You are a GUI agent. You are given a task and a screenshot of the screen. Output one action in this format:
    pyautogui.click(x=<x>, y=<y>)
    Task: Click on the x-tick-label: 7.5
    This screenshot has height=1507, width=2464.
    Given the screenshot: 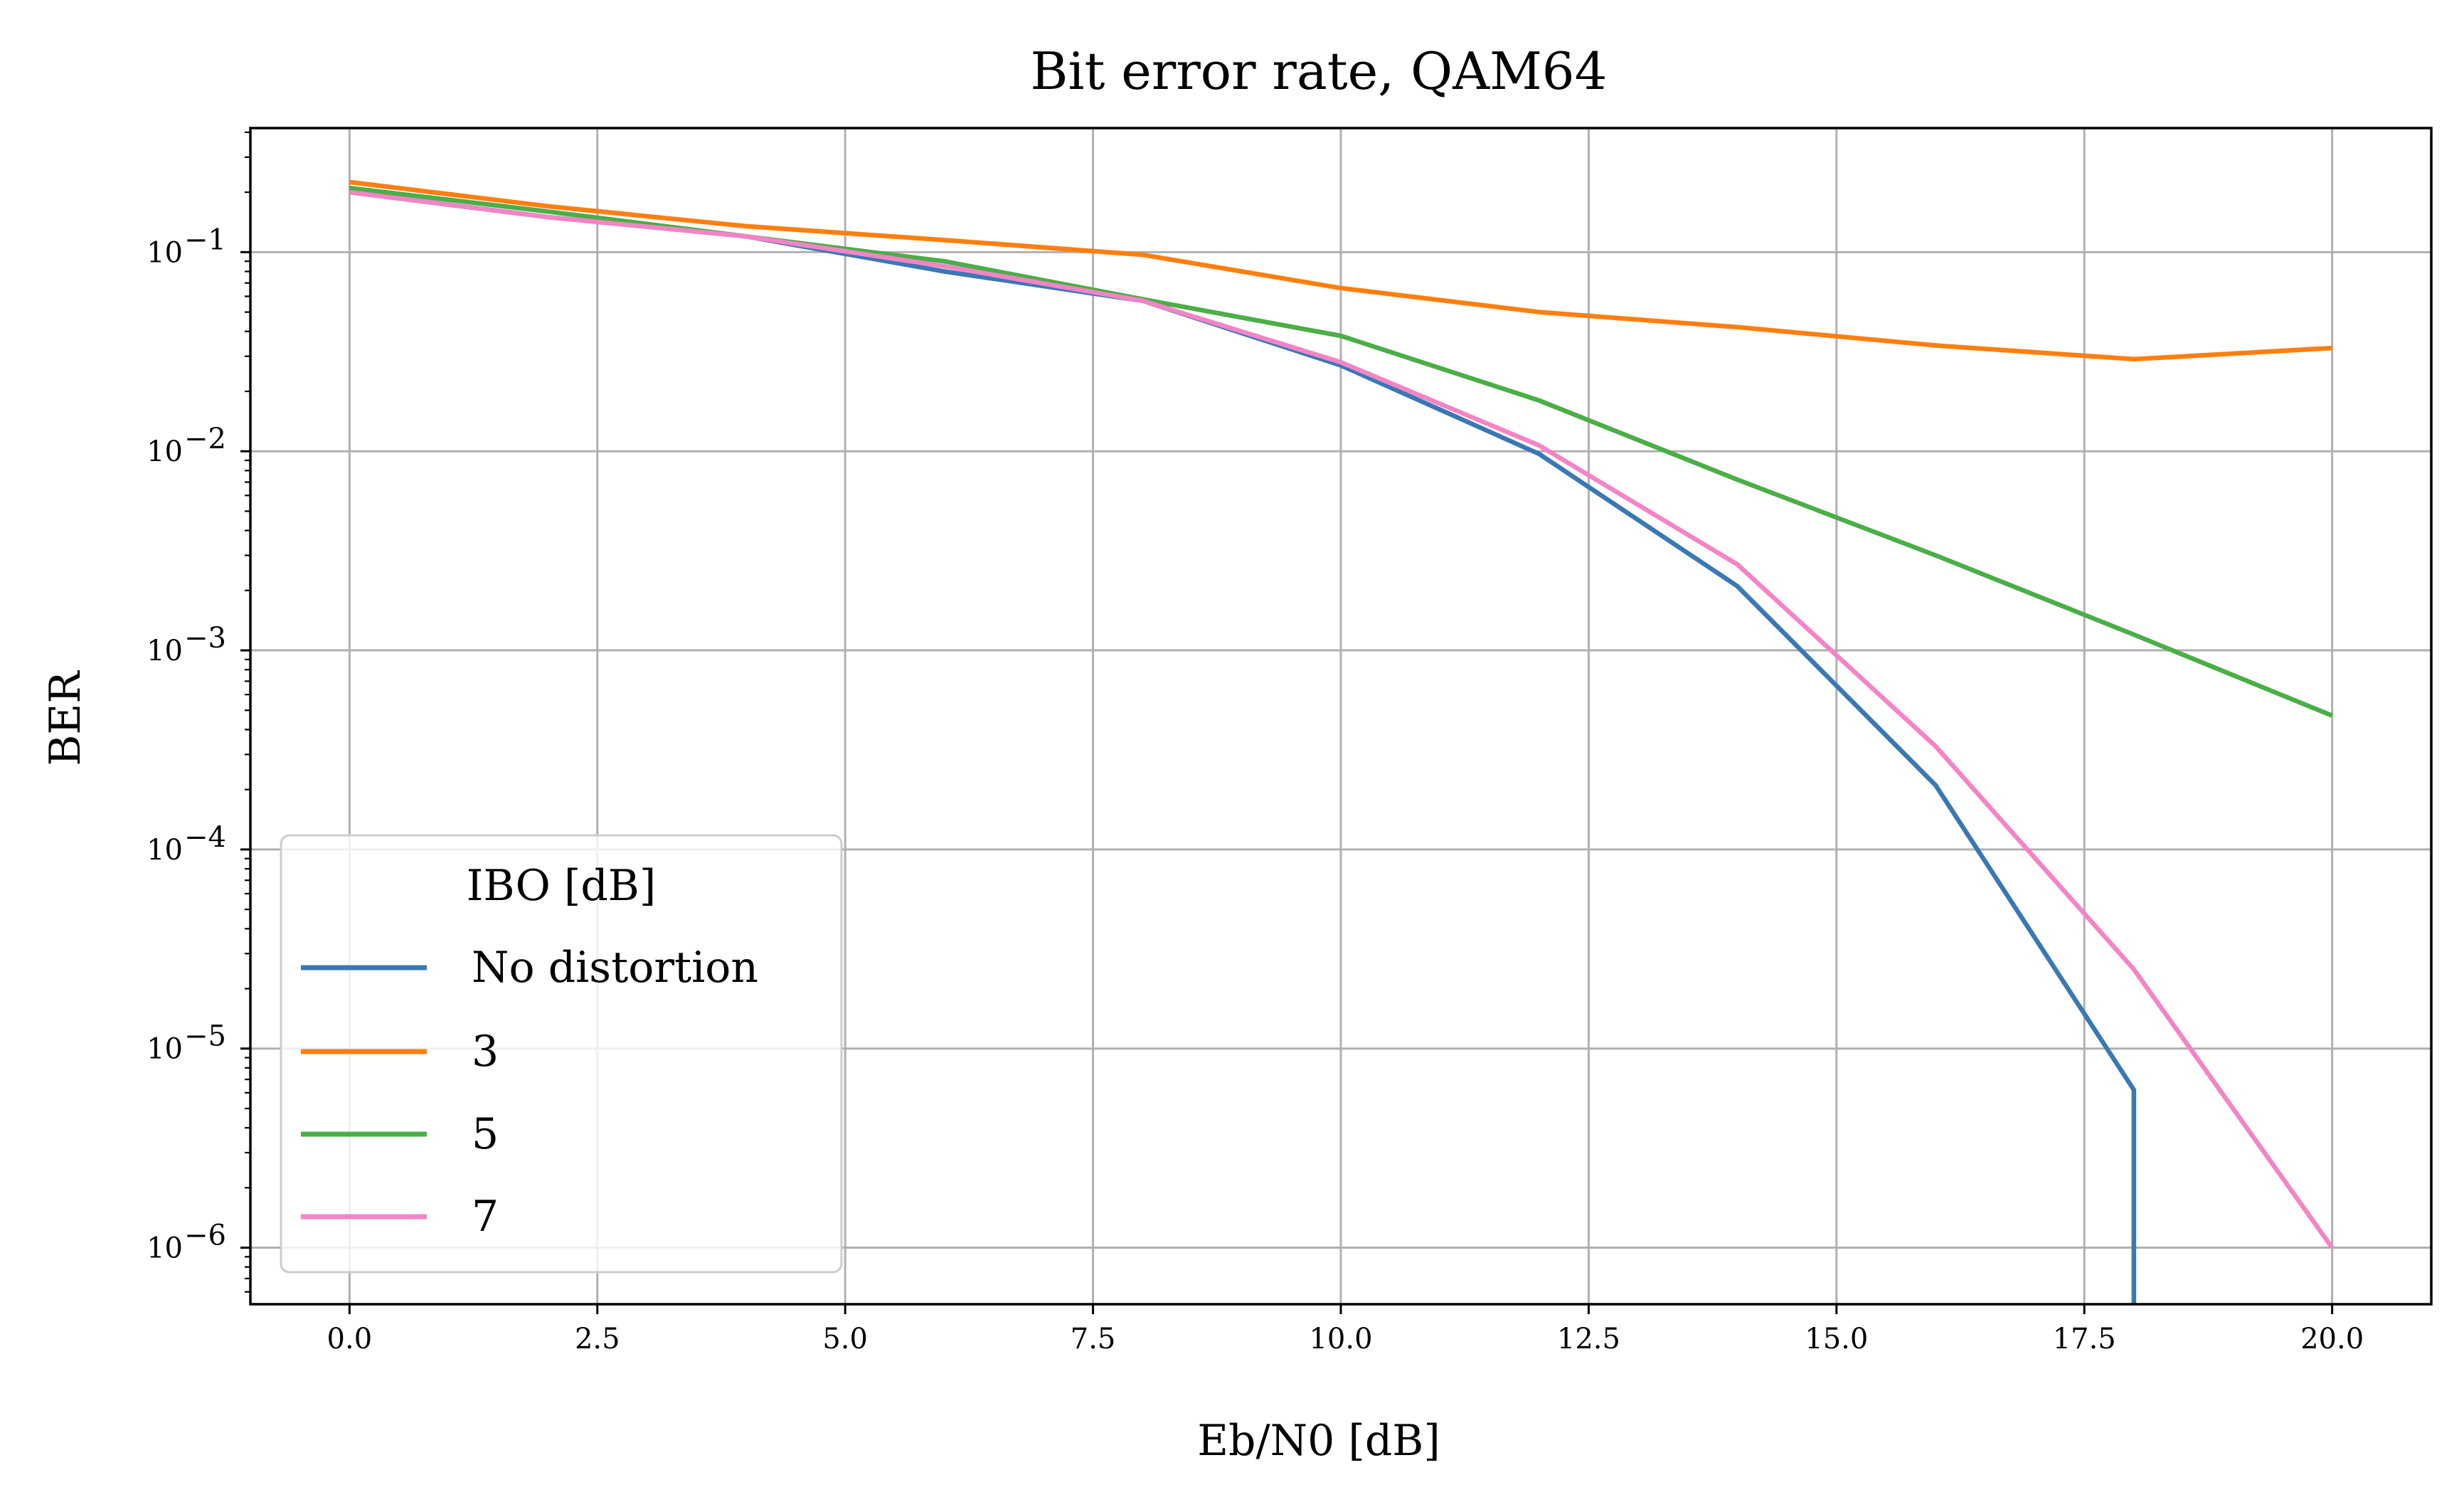 What is the action you would take?
    pyautogui.click(x=1093, y=1339)
    